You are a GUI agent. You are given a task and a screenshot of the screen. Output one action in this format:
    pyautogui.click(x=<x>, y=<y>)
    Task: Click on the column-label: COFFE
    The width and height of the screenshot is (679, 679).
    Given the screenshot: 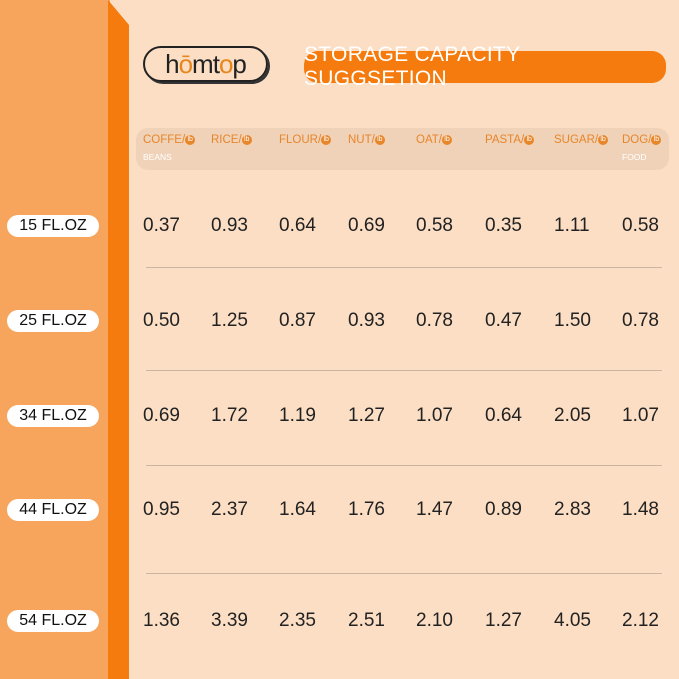 What is the action you would take?
    pyautogui.click(x=162, y=140)
    